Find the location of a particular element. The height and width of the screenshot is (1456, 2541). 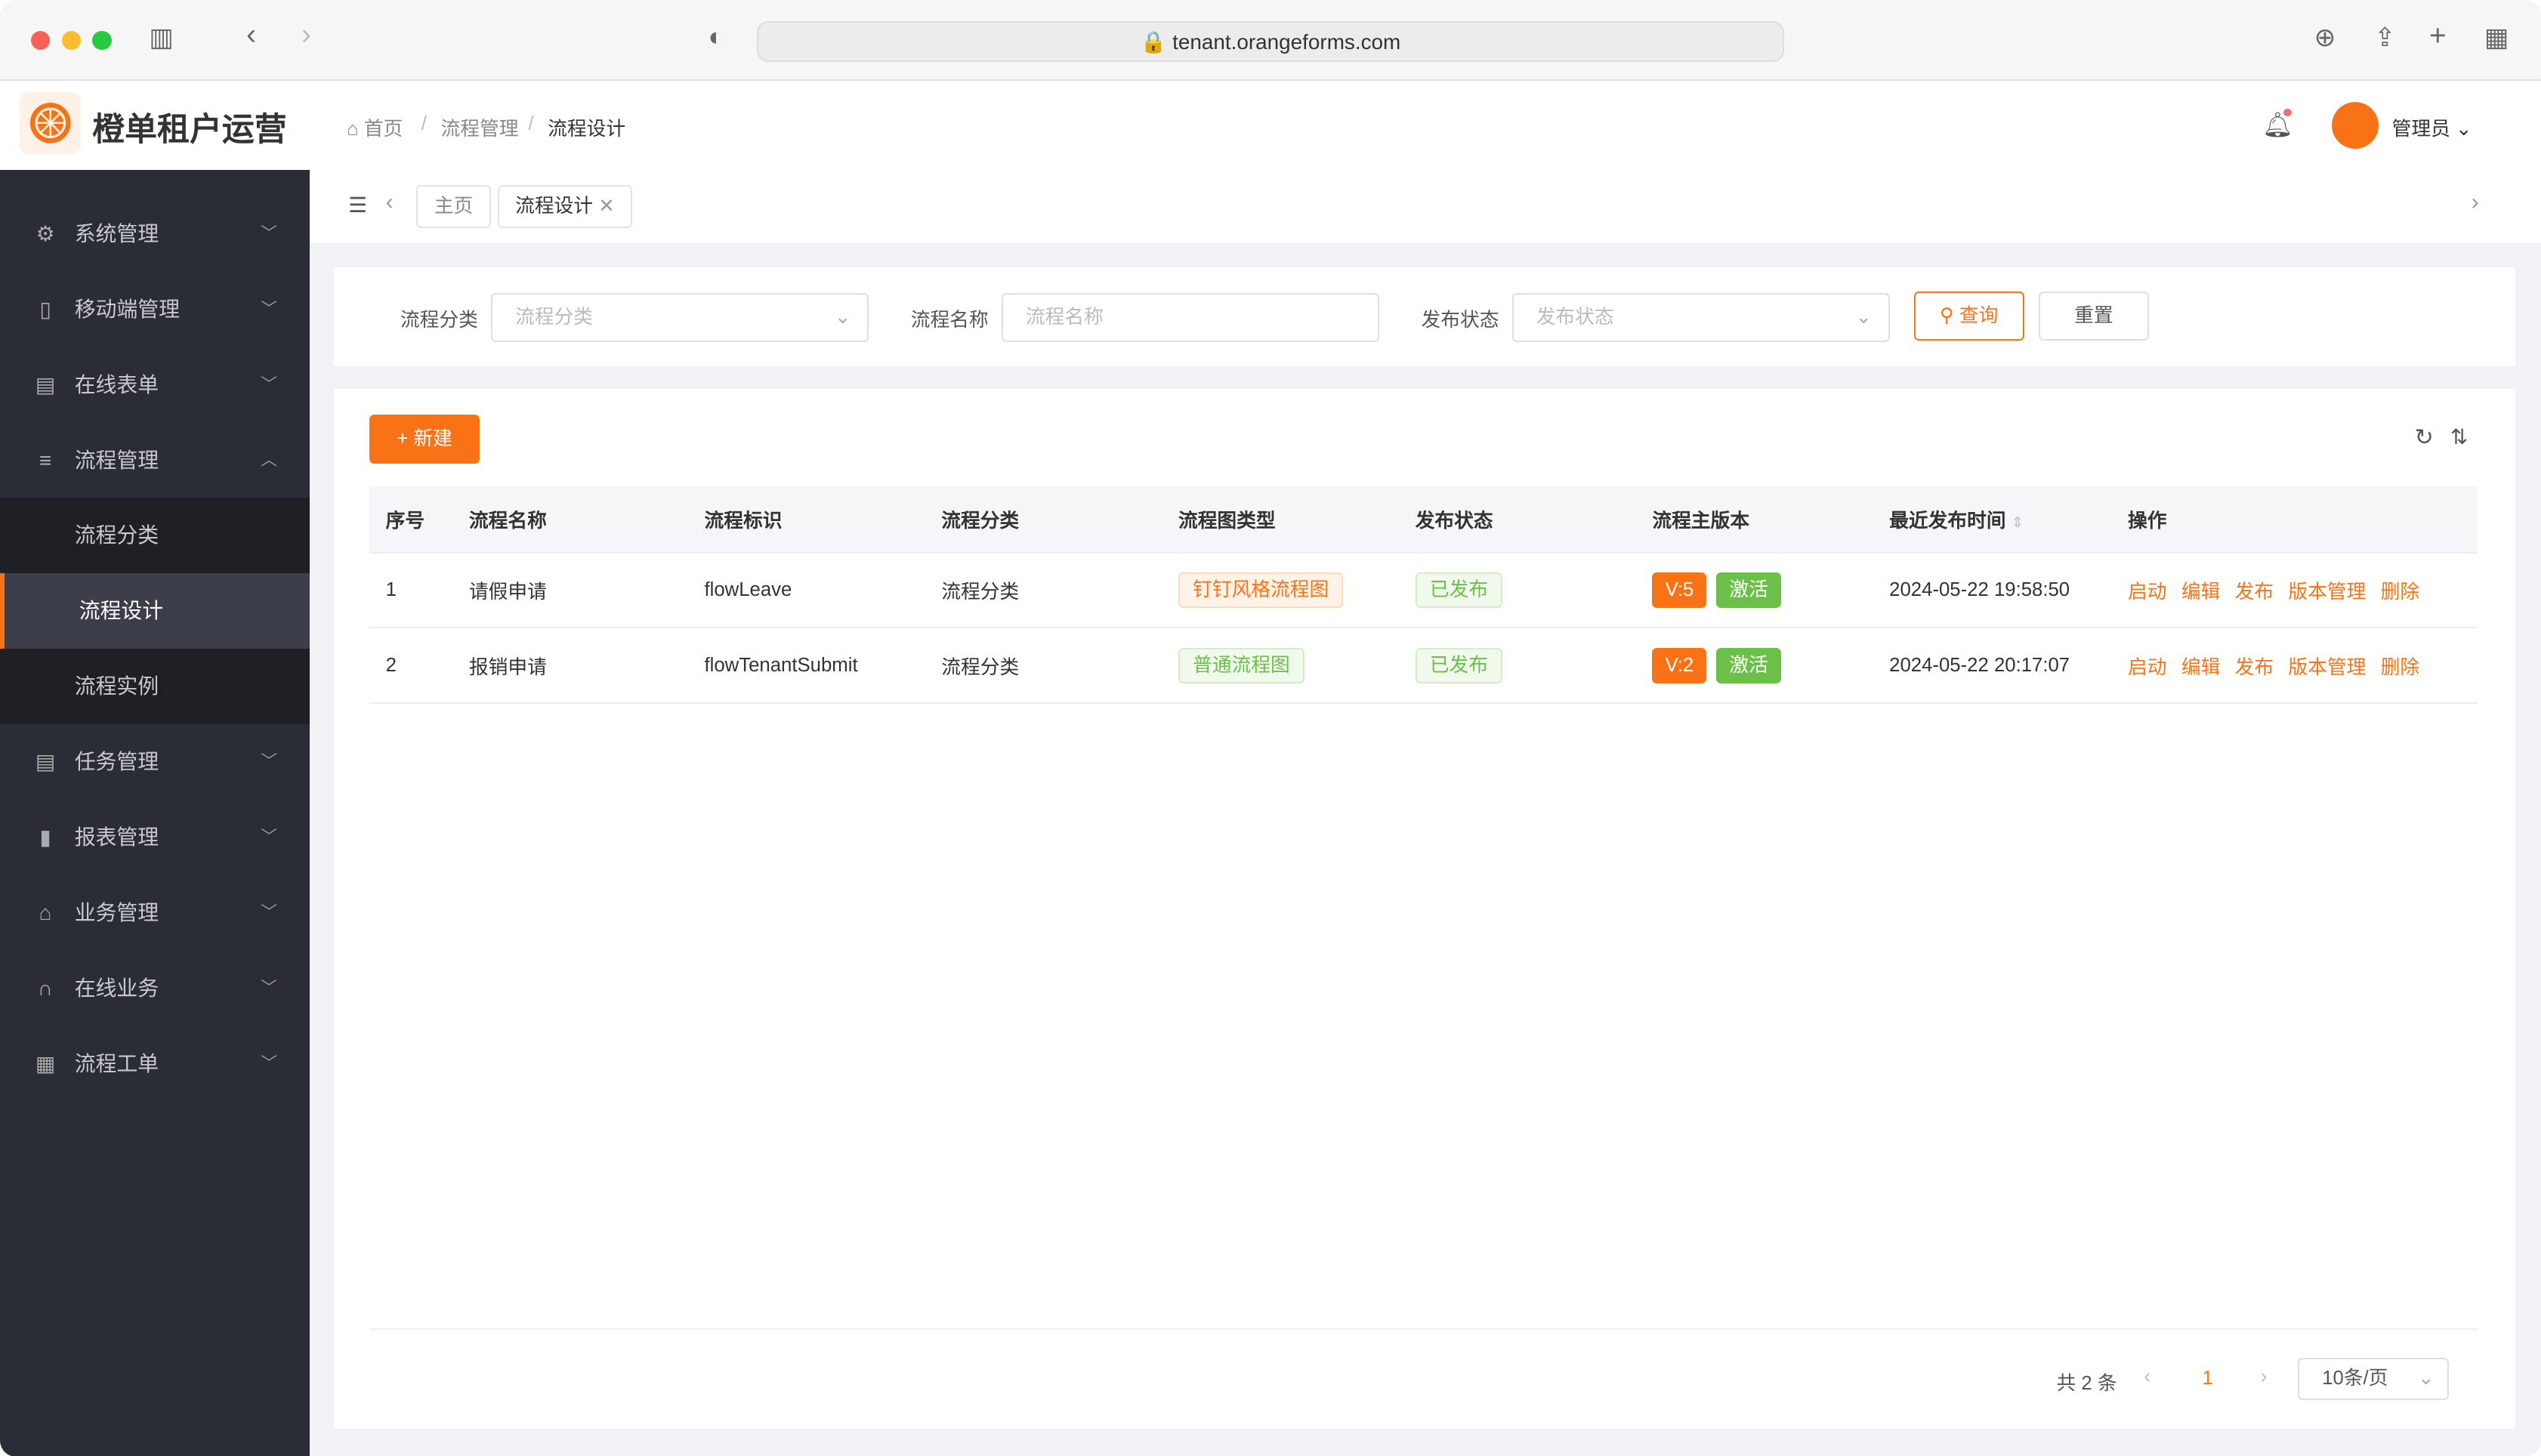

flow-name: 请假申请 is located at coordinates (570, 590).